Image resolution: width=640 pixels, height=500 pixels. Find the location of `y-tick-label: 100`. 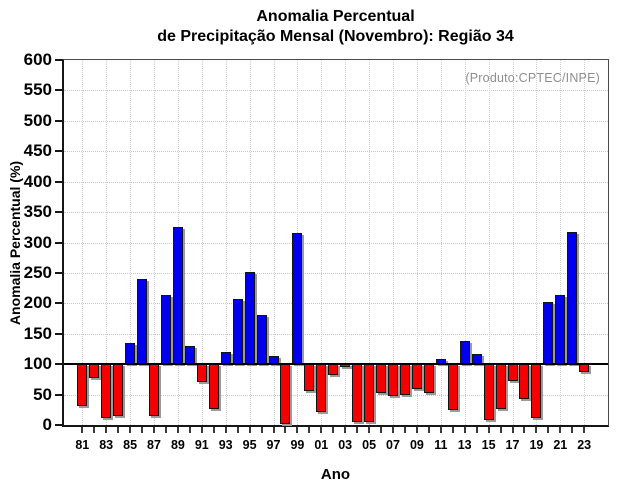

y-tick-label: 100 is located at coordinates (37, 364).